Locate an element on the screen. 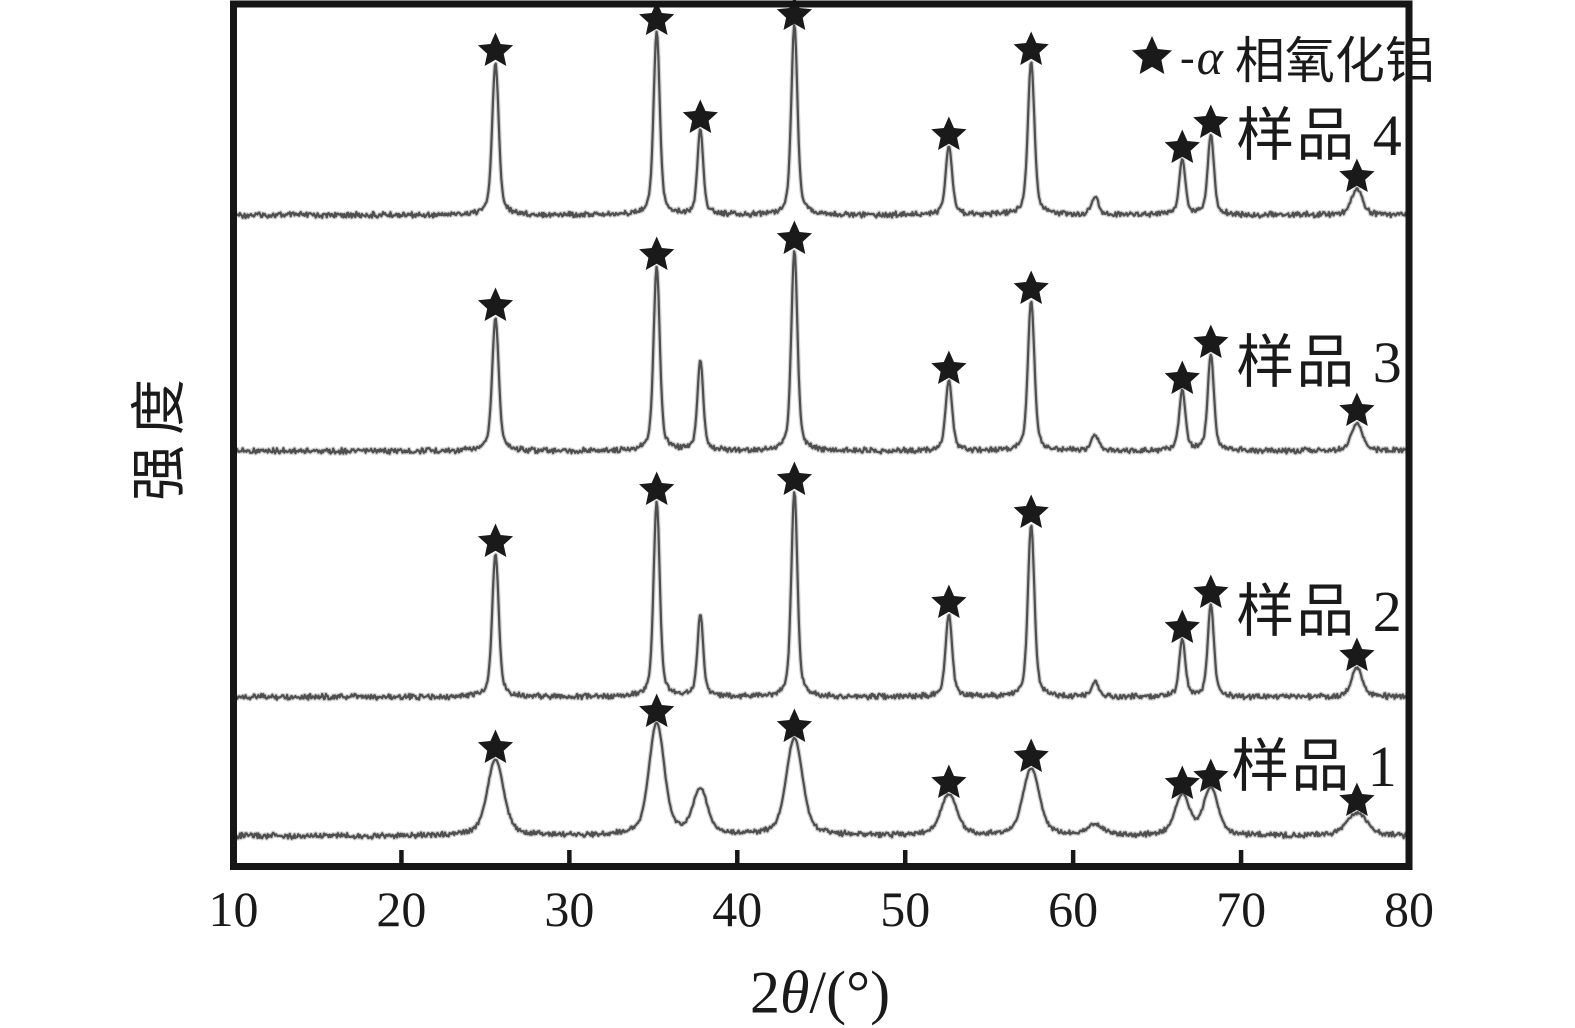 This screenshot has width=1575, height=1028. x-axis-label-theta: θ is located at coordinates (794, 992).